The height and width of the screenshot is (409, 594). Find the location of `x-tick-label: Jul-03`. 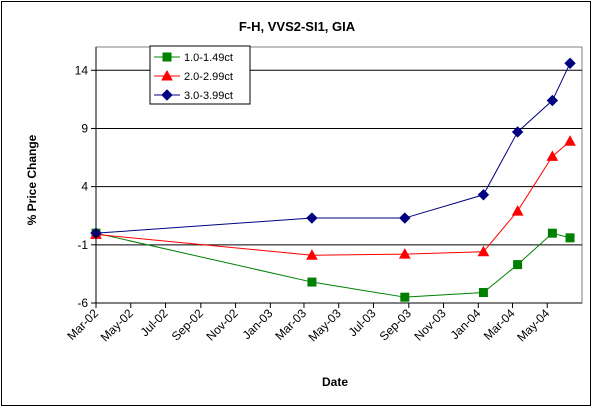

x-tick-label: Jul-03 is located at coordinates (362, 322).